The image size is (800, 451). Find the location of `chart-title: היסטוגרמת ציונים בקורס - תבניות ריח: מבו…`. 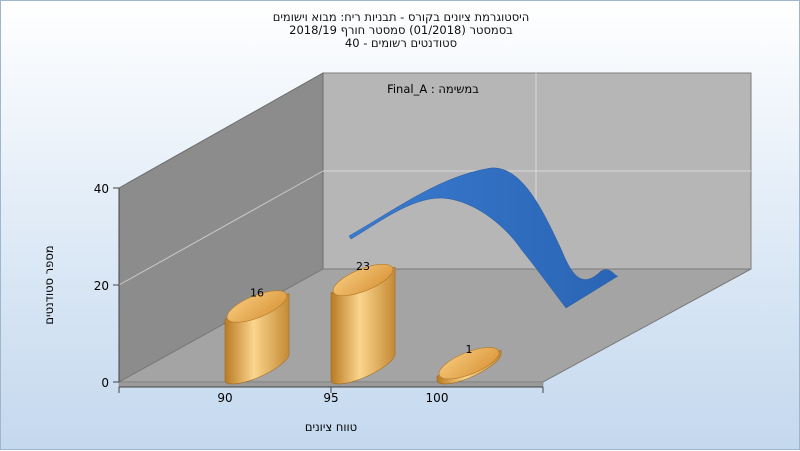

chart-title: היסטוגרמת ציונים בקורס - תבניות ריח: מבו… is located at coordinates (400, 30).